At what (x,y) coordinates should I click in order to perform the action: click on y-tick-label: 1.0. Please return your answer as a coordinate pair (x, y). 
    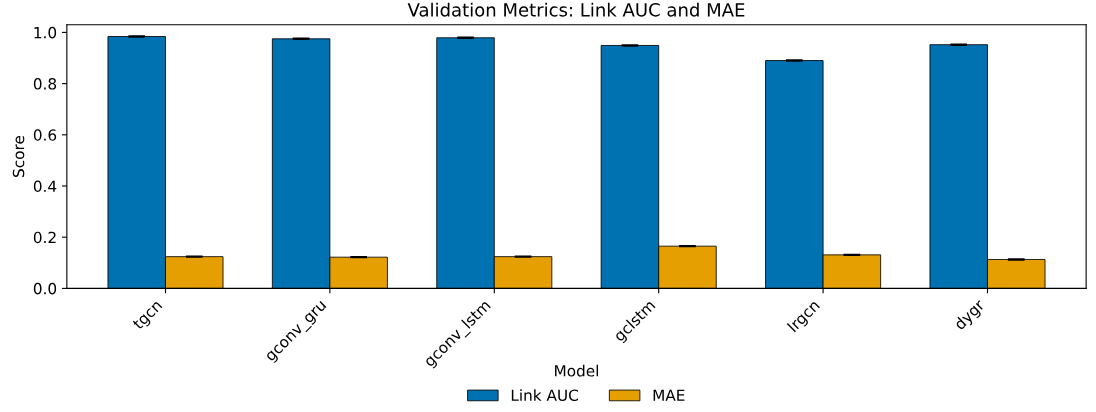
    Looking at the image, I should click on (45, 32).